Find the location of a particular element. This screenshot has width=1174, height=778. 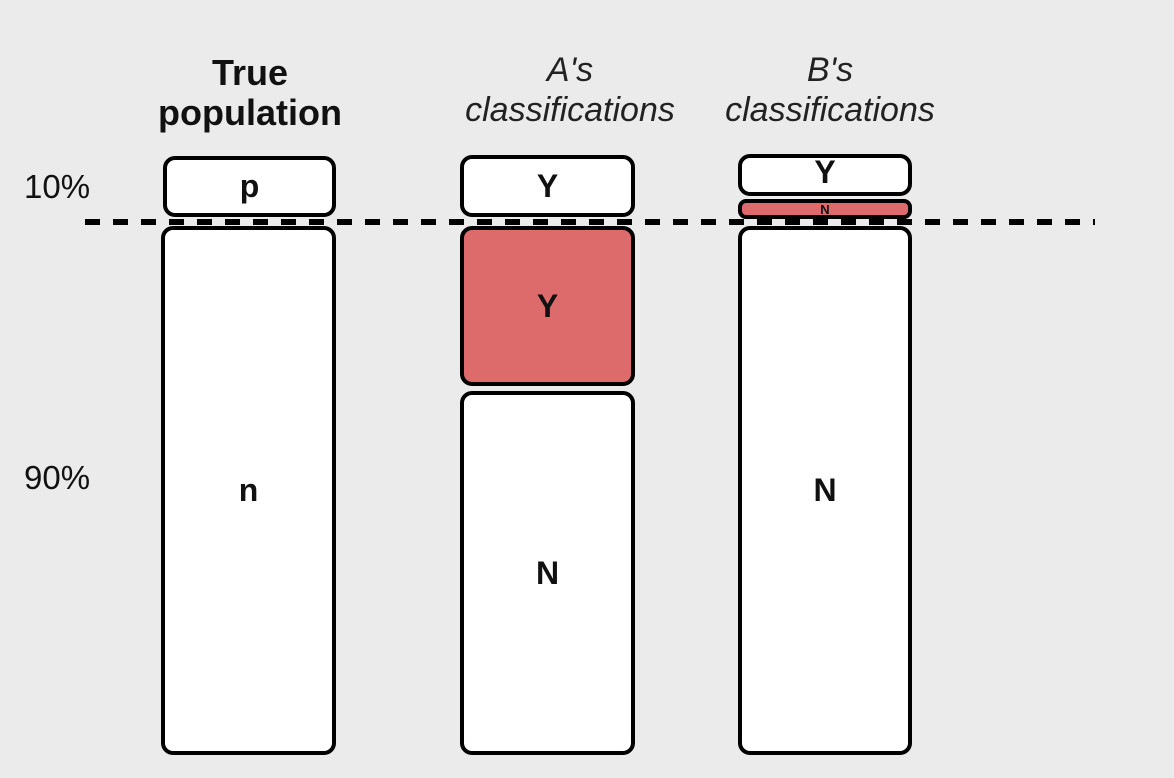

true-population-positive-label: p is located at coordinates (249, 186).